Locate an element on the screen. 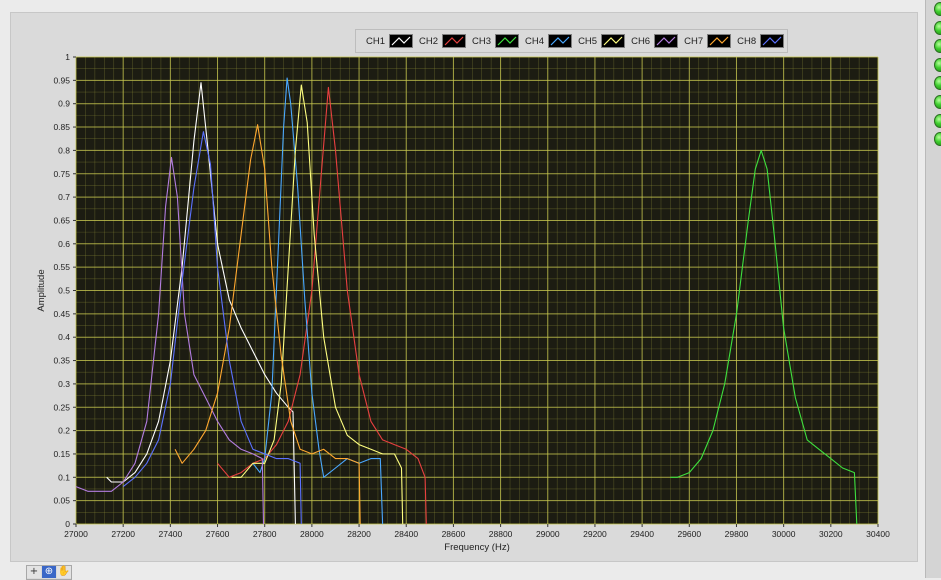 The height and width of the screenshot is (580, 941). x-tick-label: 28800 is located at coordinates (501, 534).